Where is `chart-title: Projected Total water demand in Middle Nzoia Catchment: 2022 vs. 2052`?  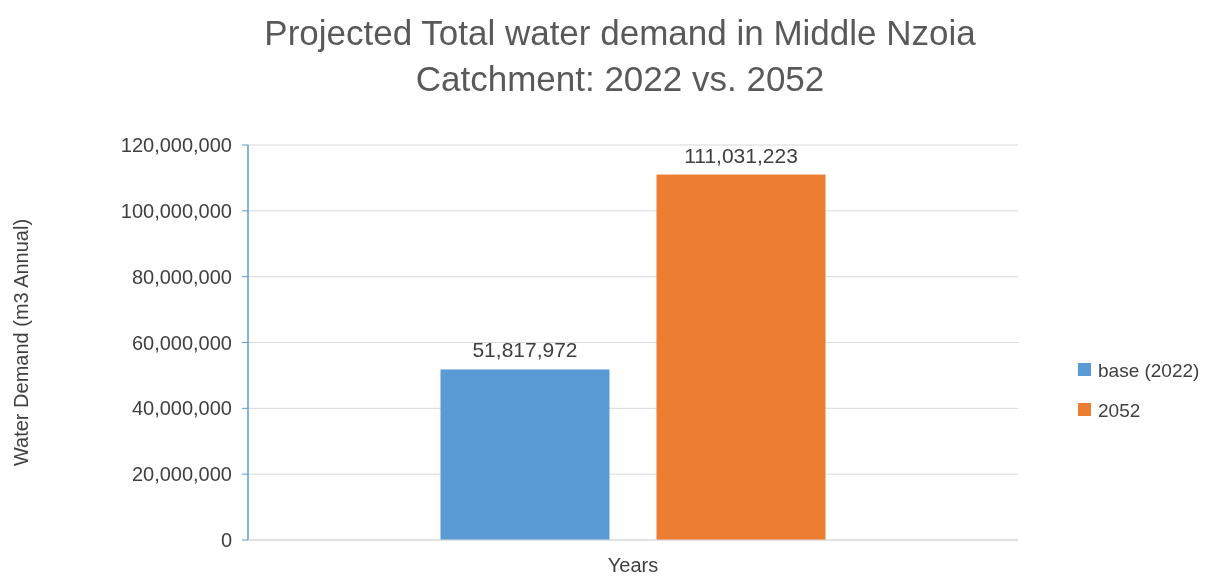
chart-title: Projected Total water demand in Middle Nzoia Catchment: 2022 vs. 2052 is located at coordinates (620, 55).